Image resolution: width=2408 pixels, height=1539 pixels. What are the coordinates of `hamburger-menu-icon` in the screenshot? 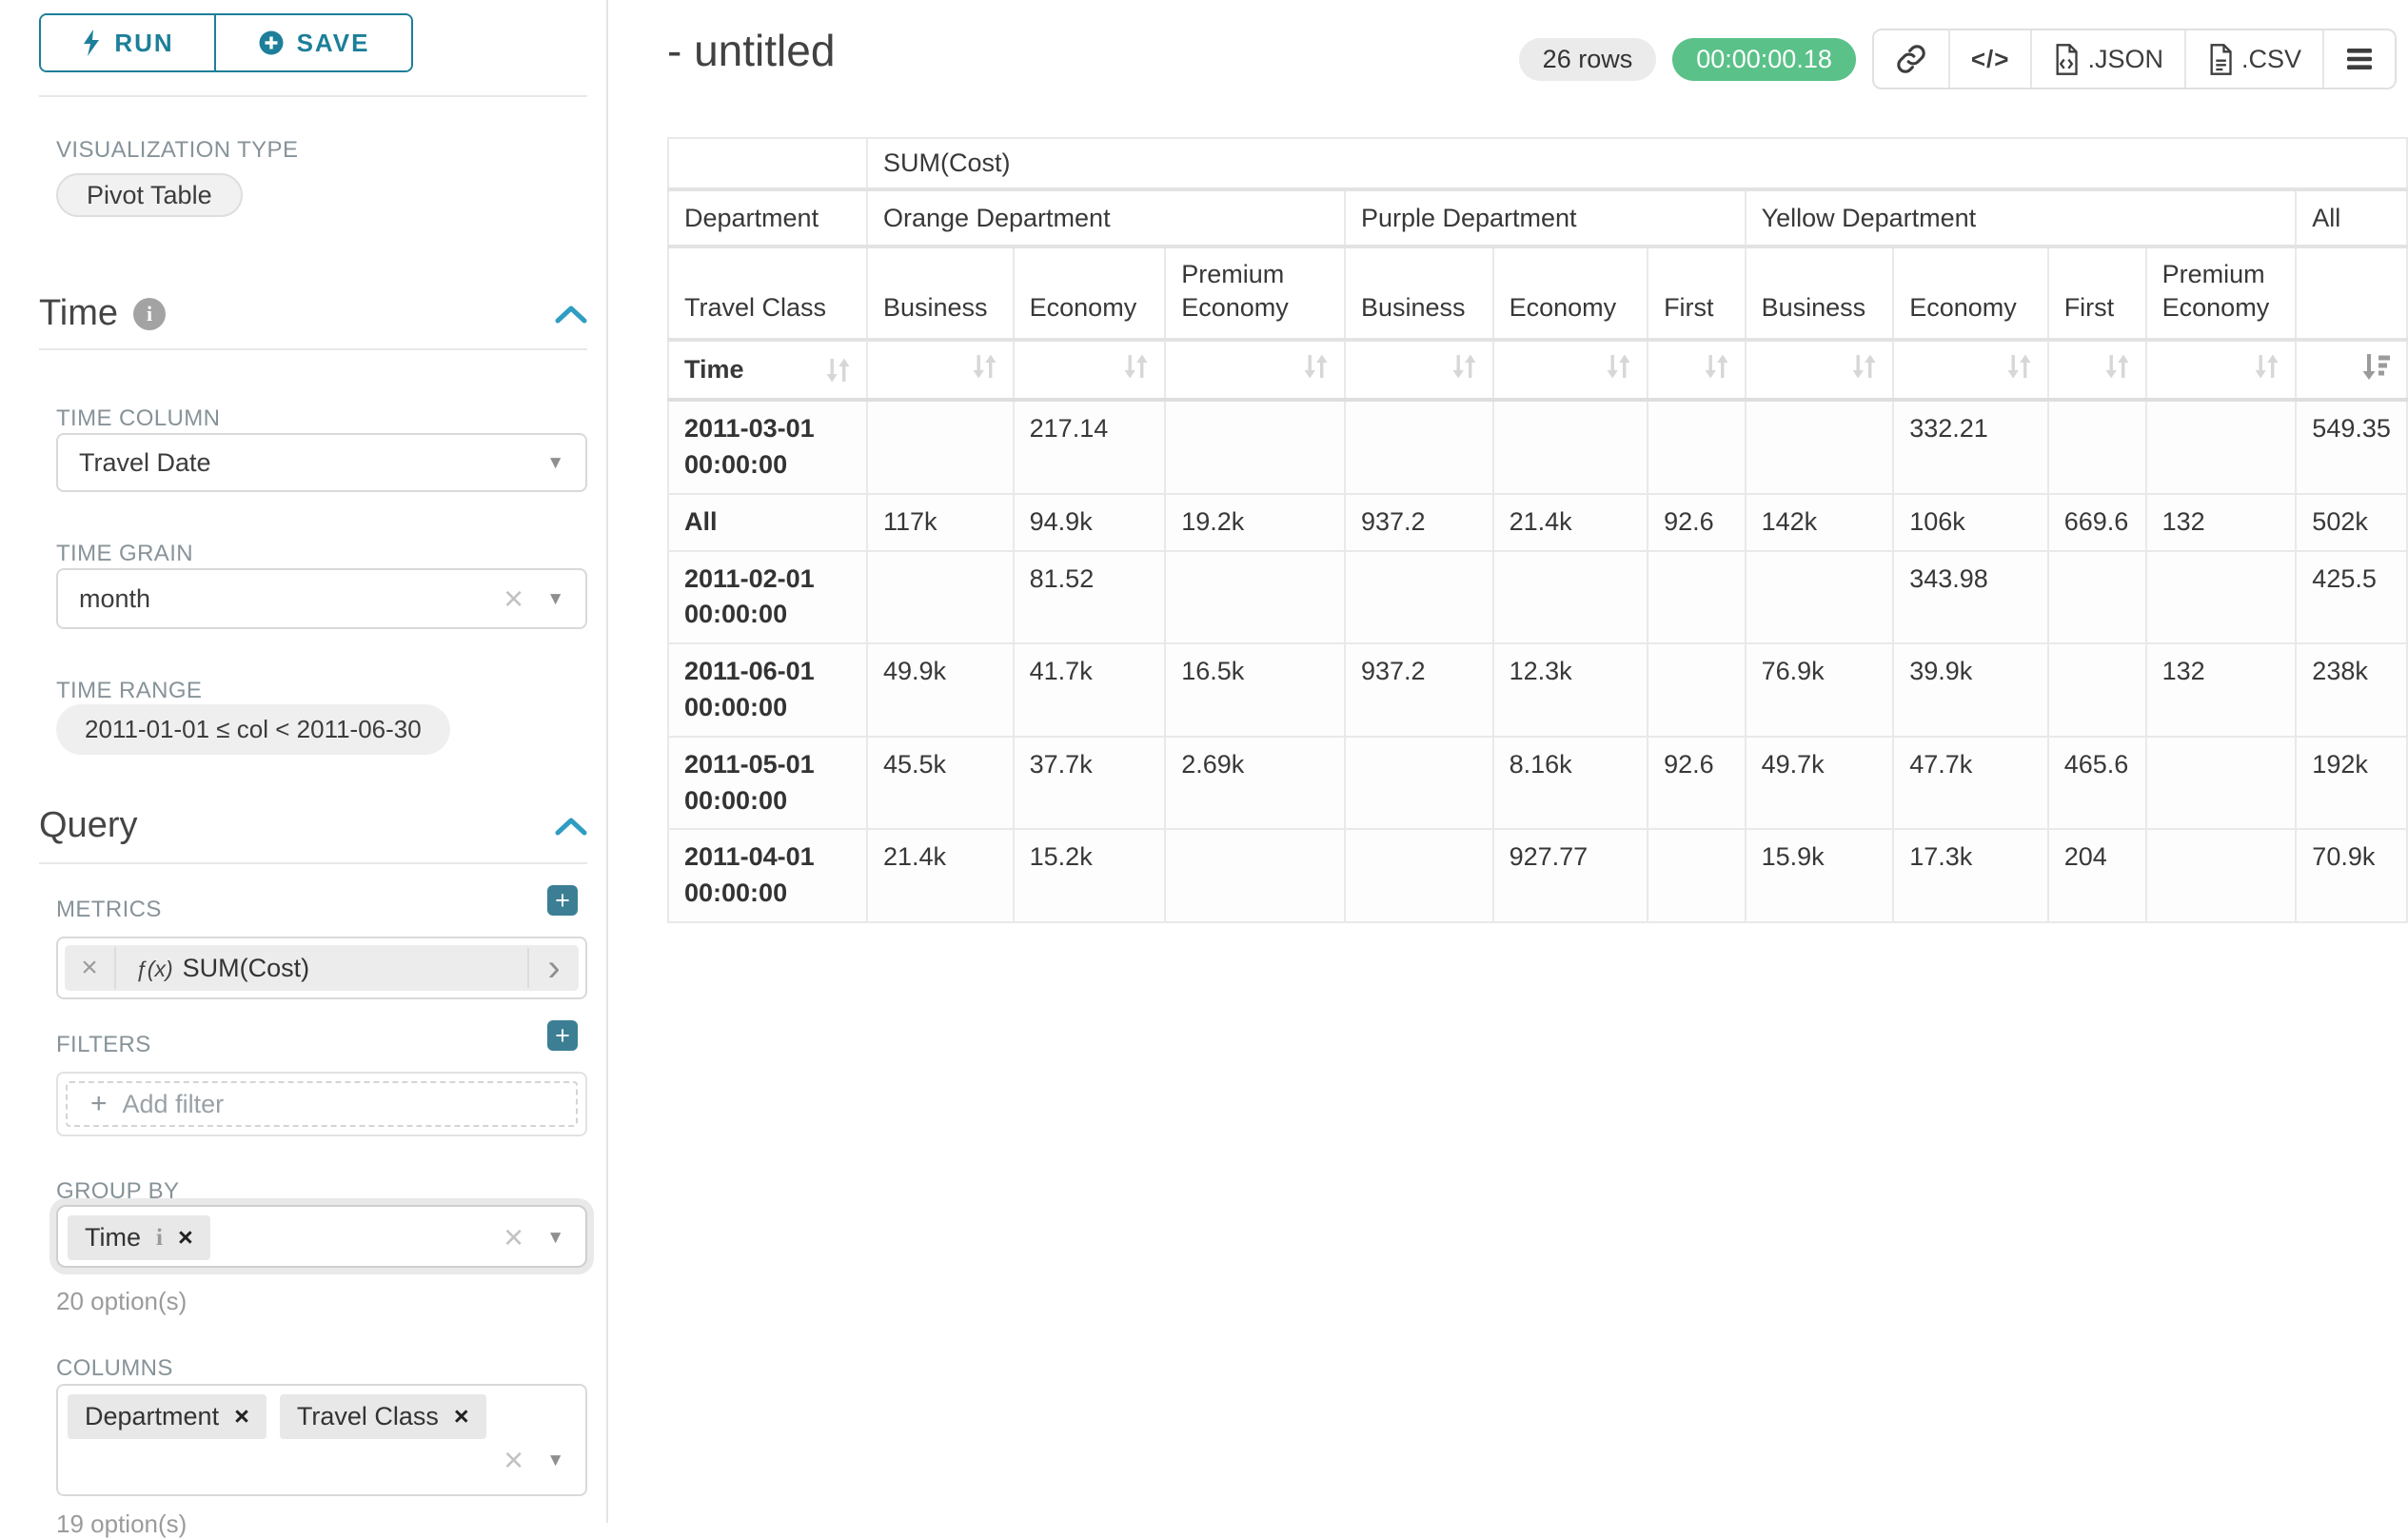 It's located at (2359, 59).